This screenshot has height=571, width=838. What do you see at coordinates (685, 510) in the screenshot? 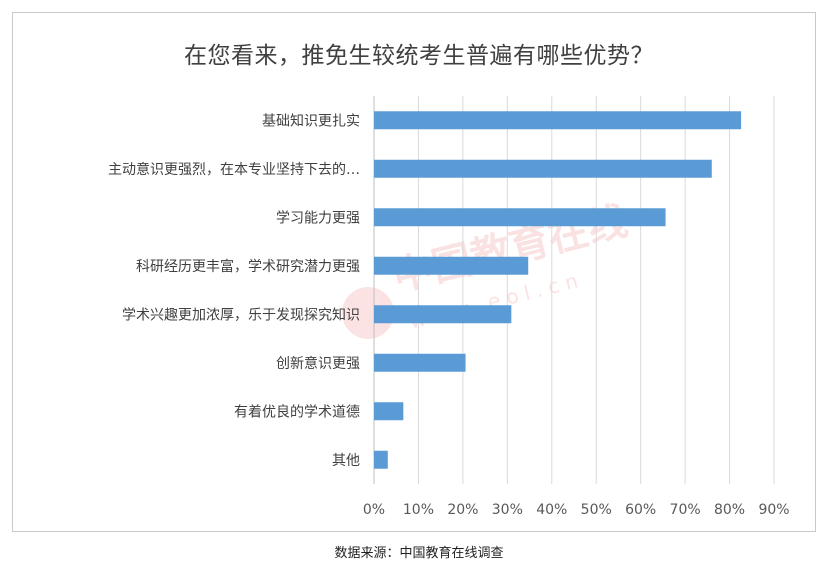
I see `x-tick-label: 70%` at bounding box center [685, 510].